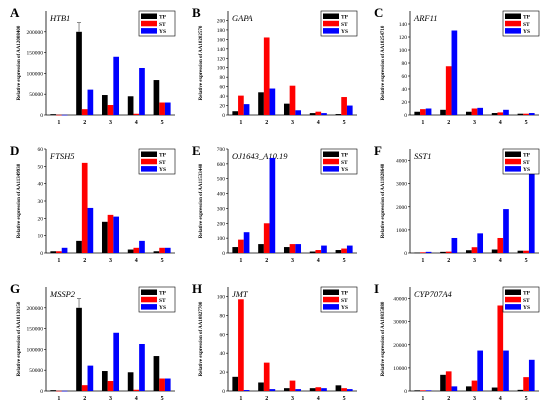 The height and width of the screenshot is (420, 550). Describe the element at coordinates (383, 200) in the screenshot. I see `y-axis-label: Relative expression of AA11828640` at that location.